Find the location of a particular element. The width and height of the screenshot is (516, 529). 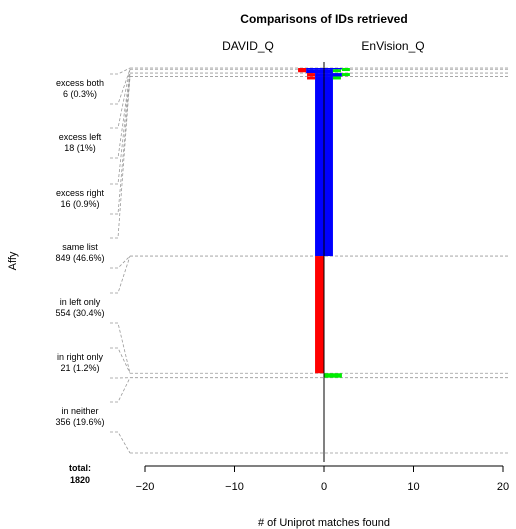

category-label: in neither is located at coordinates (79, 411).